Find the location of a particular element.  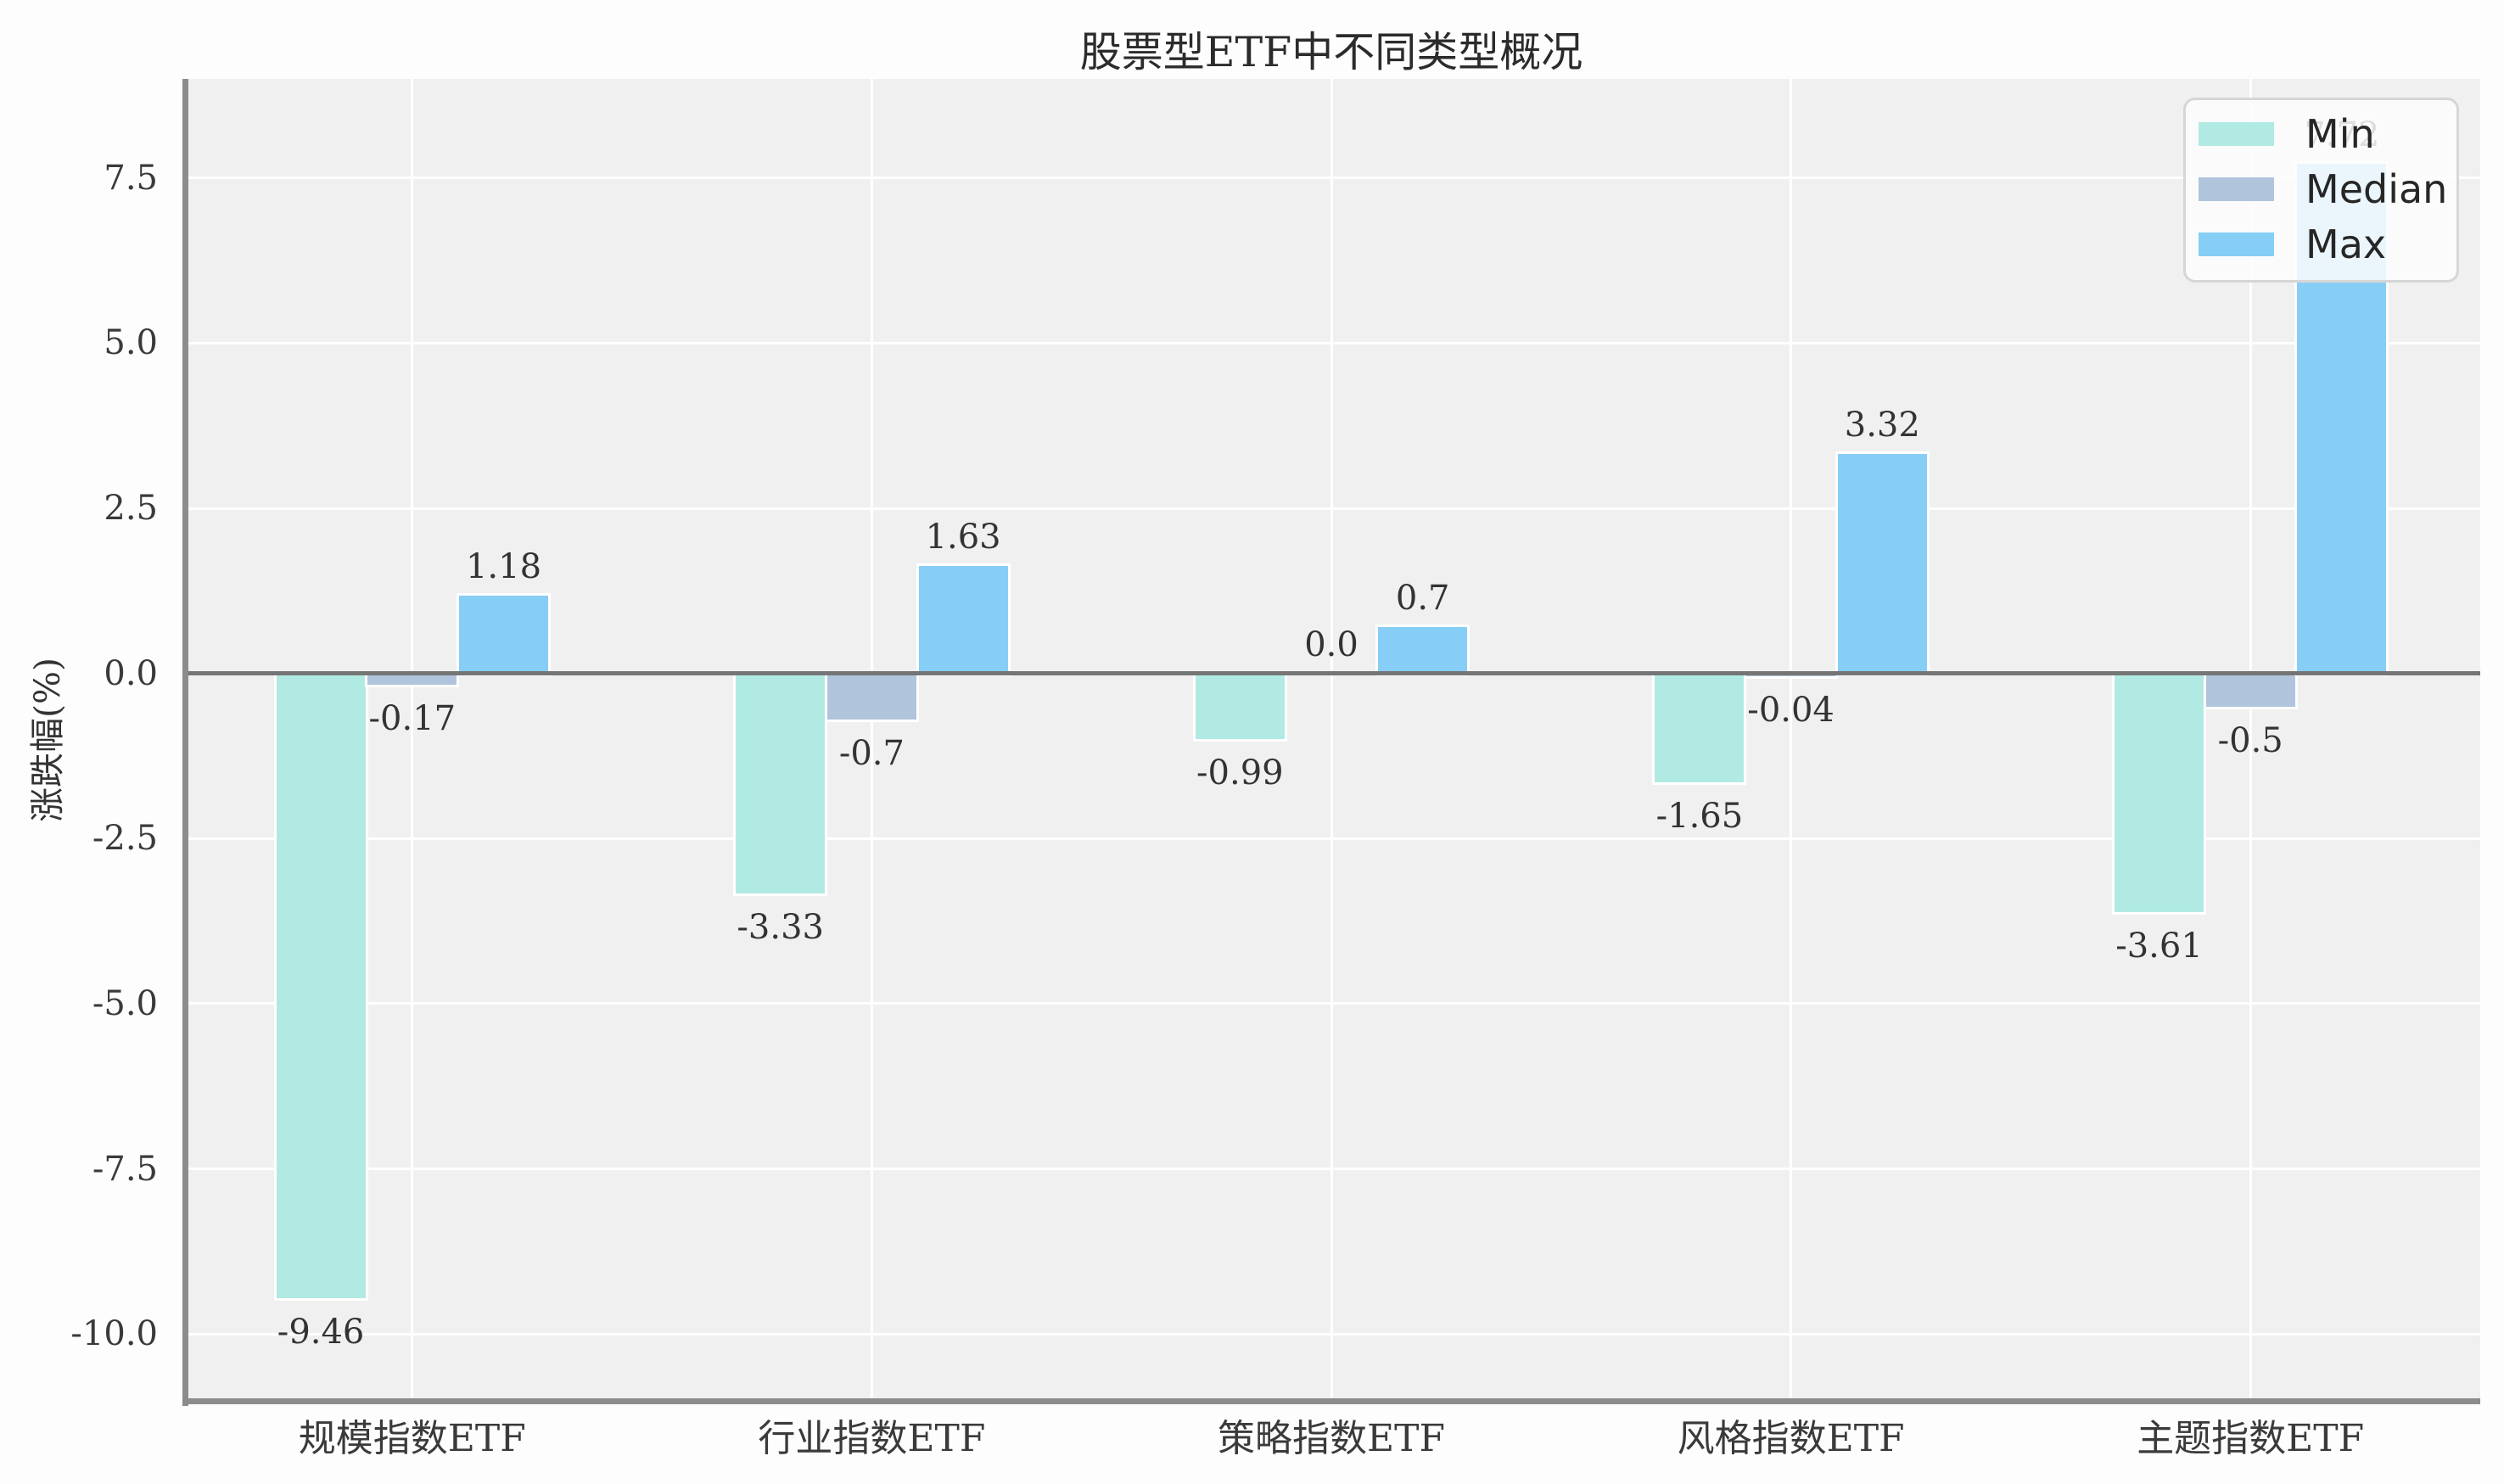

y-tick-label-5.0: 5.0 is located at coordinates (131, 343).